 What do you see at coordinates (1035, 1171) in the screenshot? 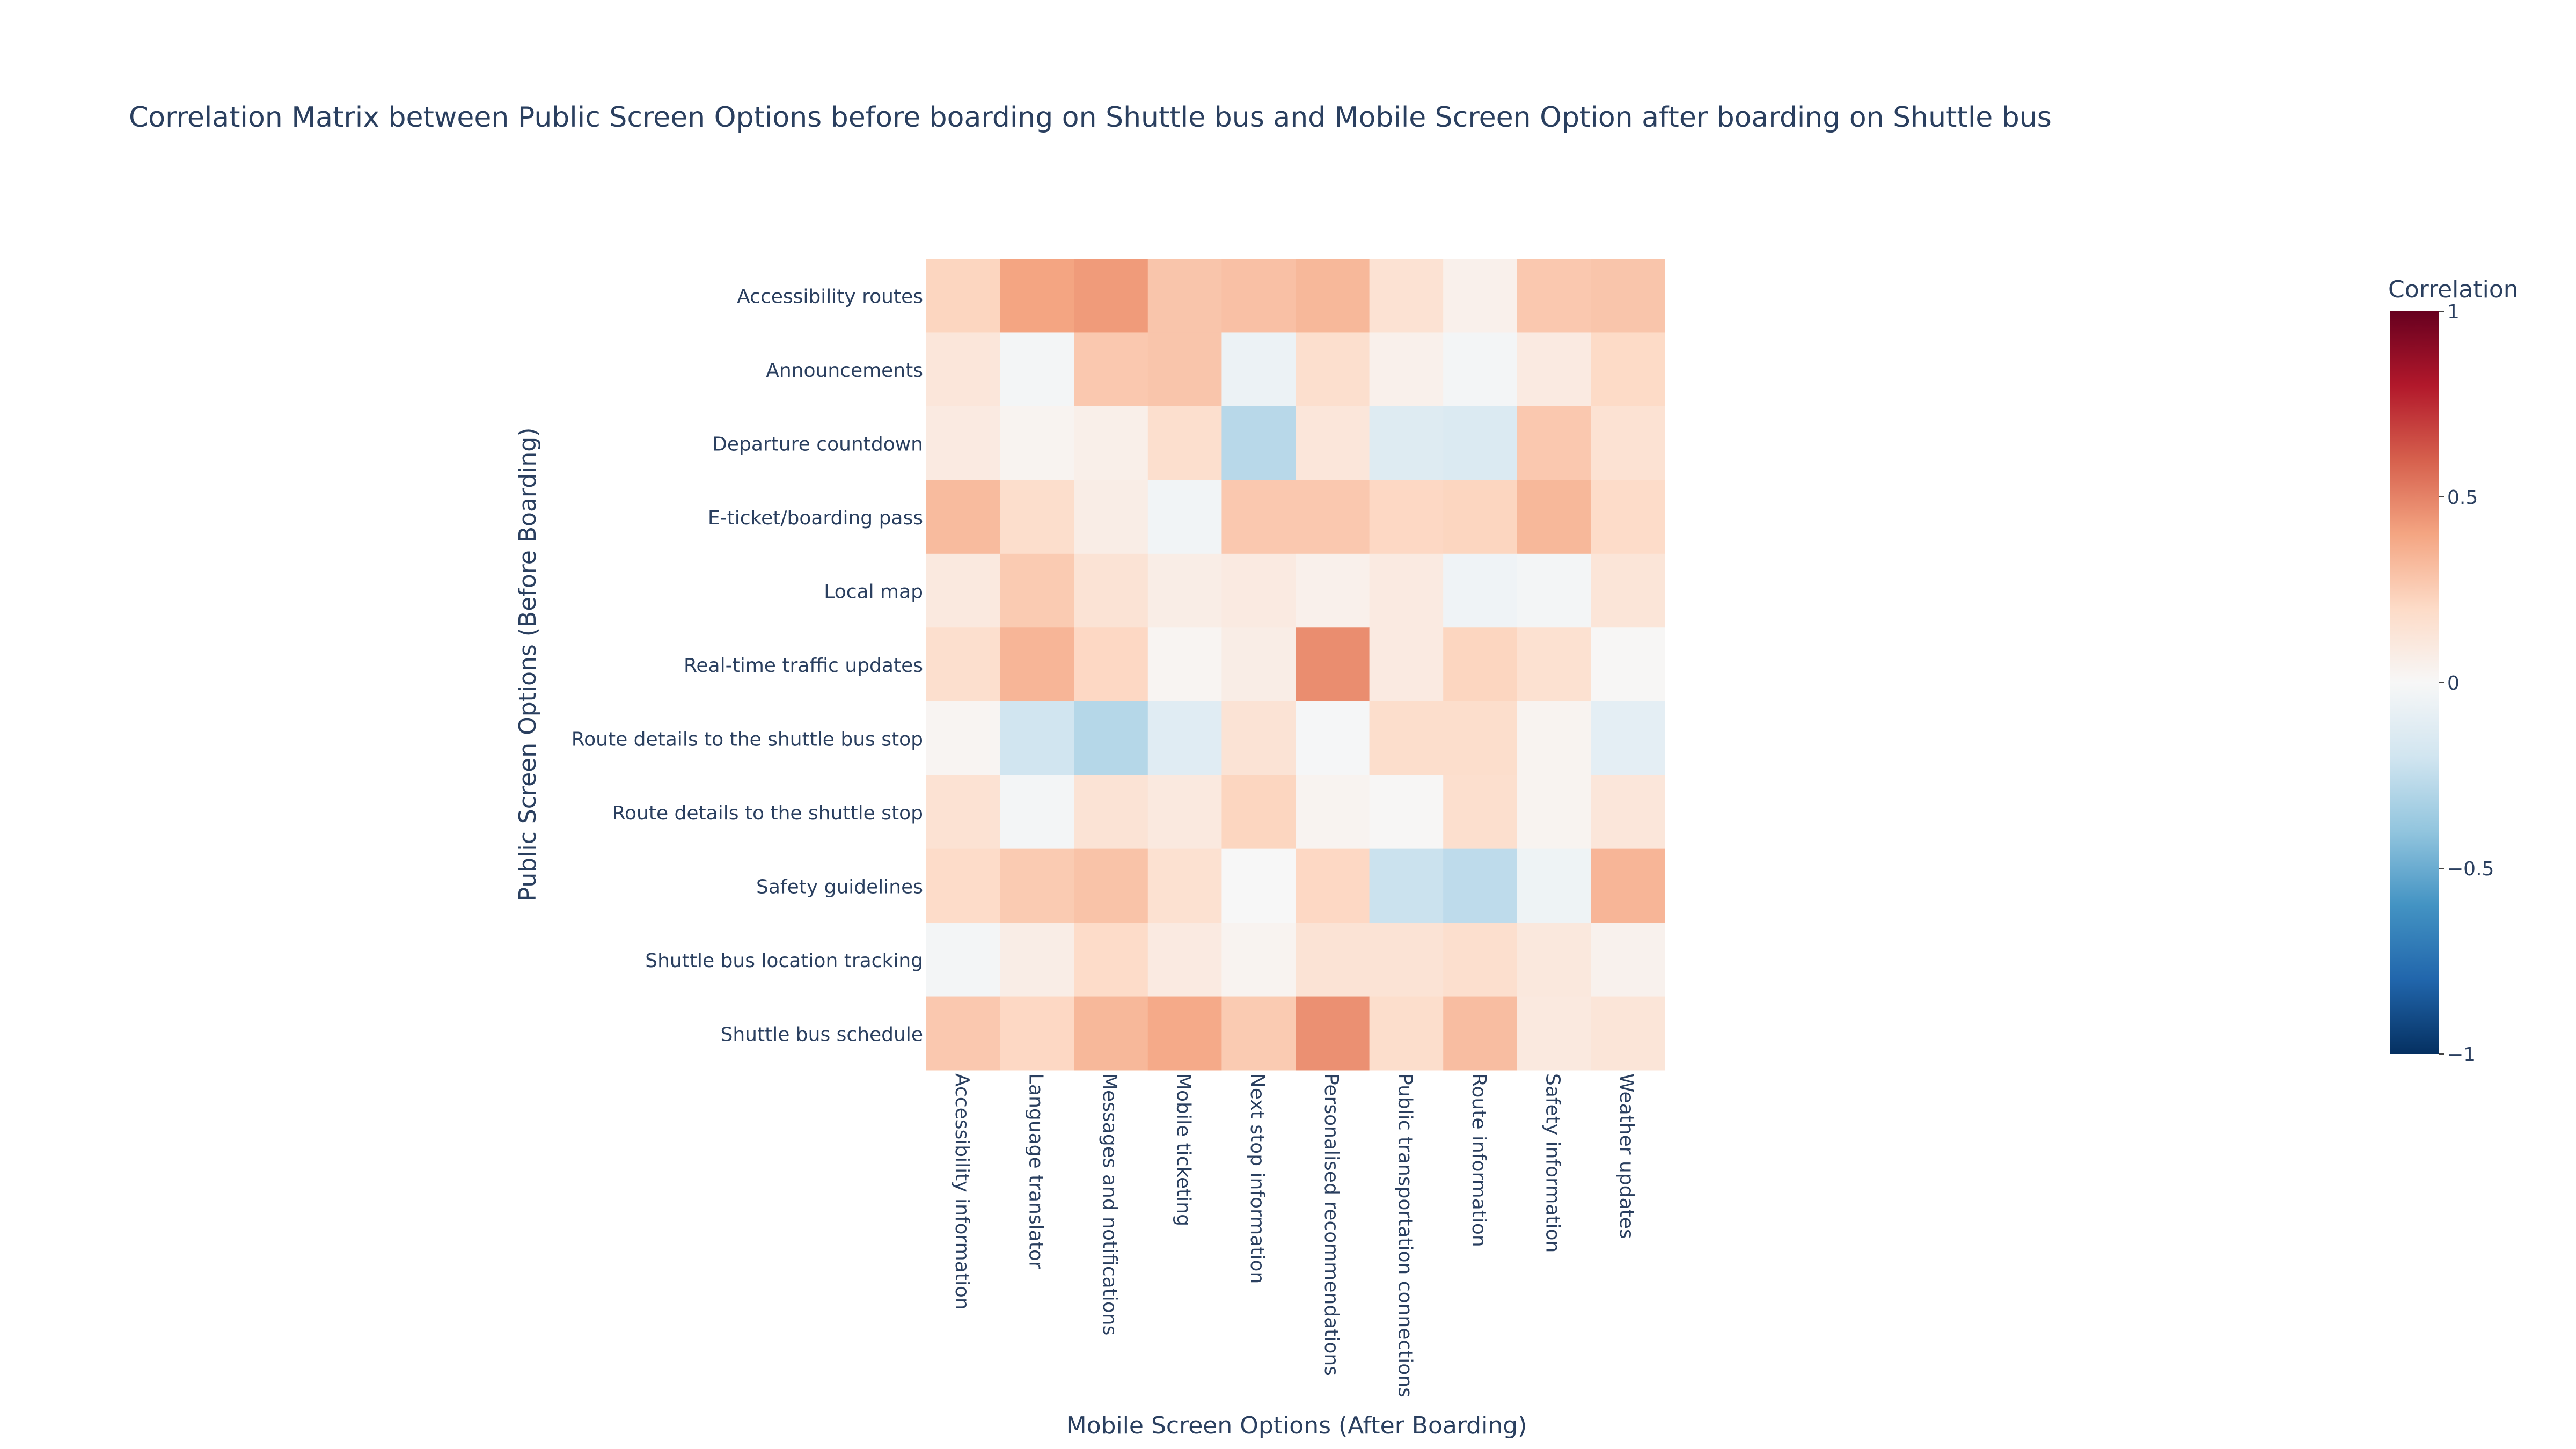
I see `x-tick-label: Language translator` at bounding box center [1035, 1171].